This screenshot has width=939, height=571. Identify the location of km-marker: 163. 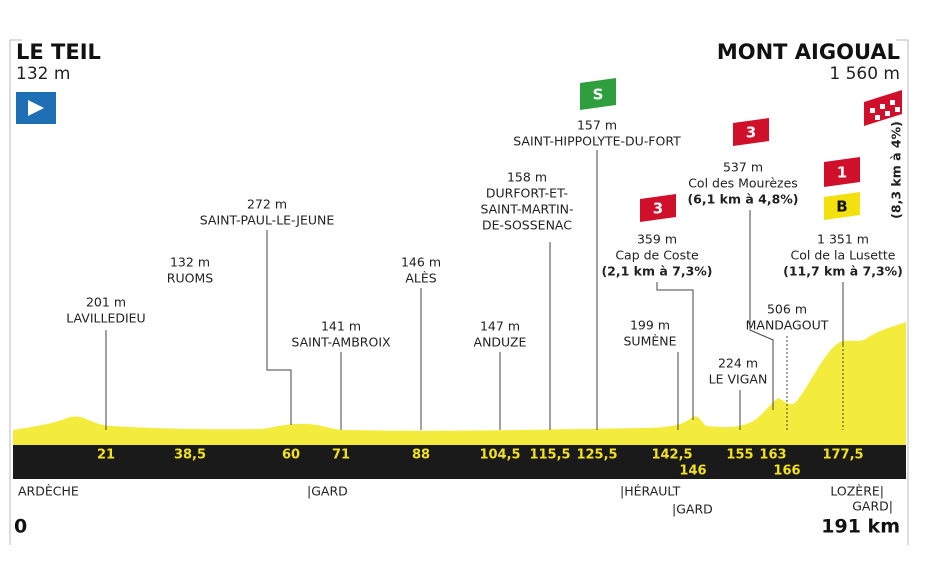
(772, 455).